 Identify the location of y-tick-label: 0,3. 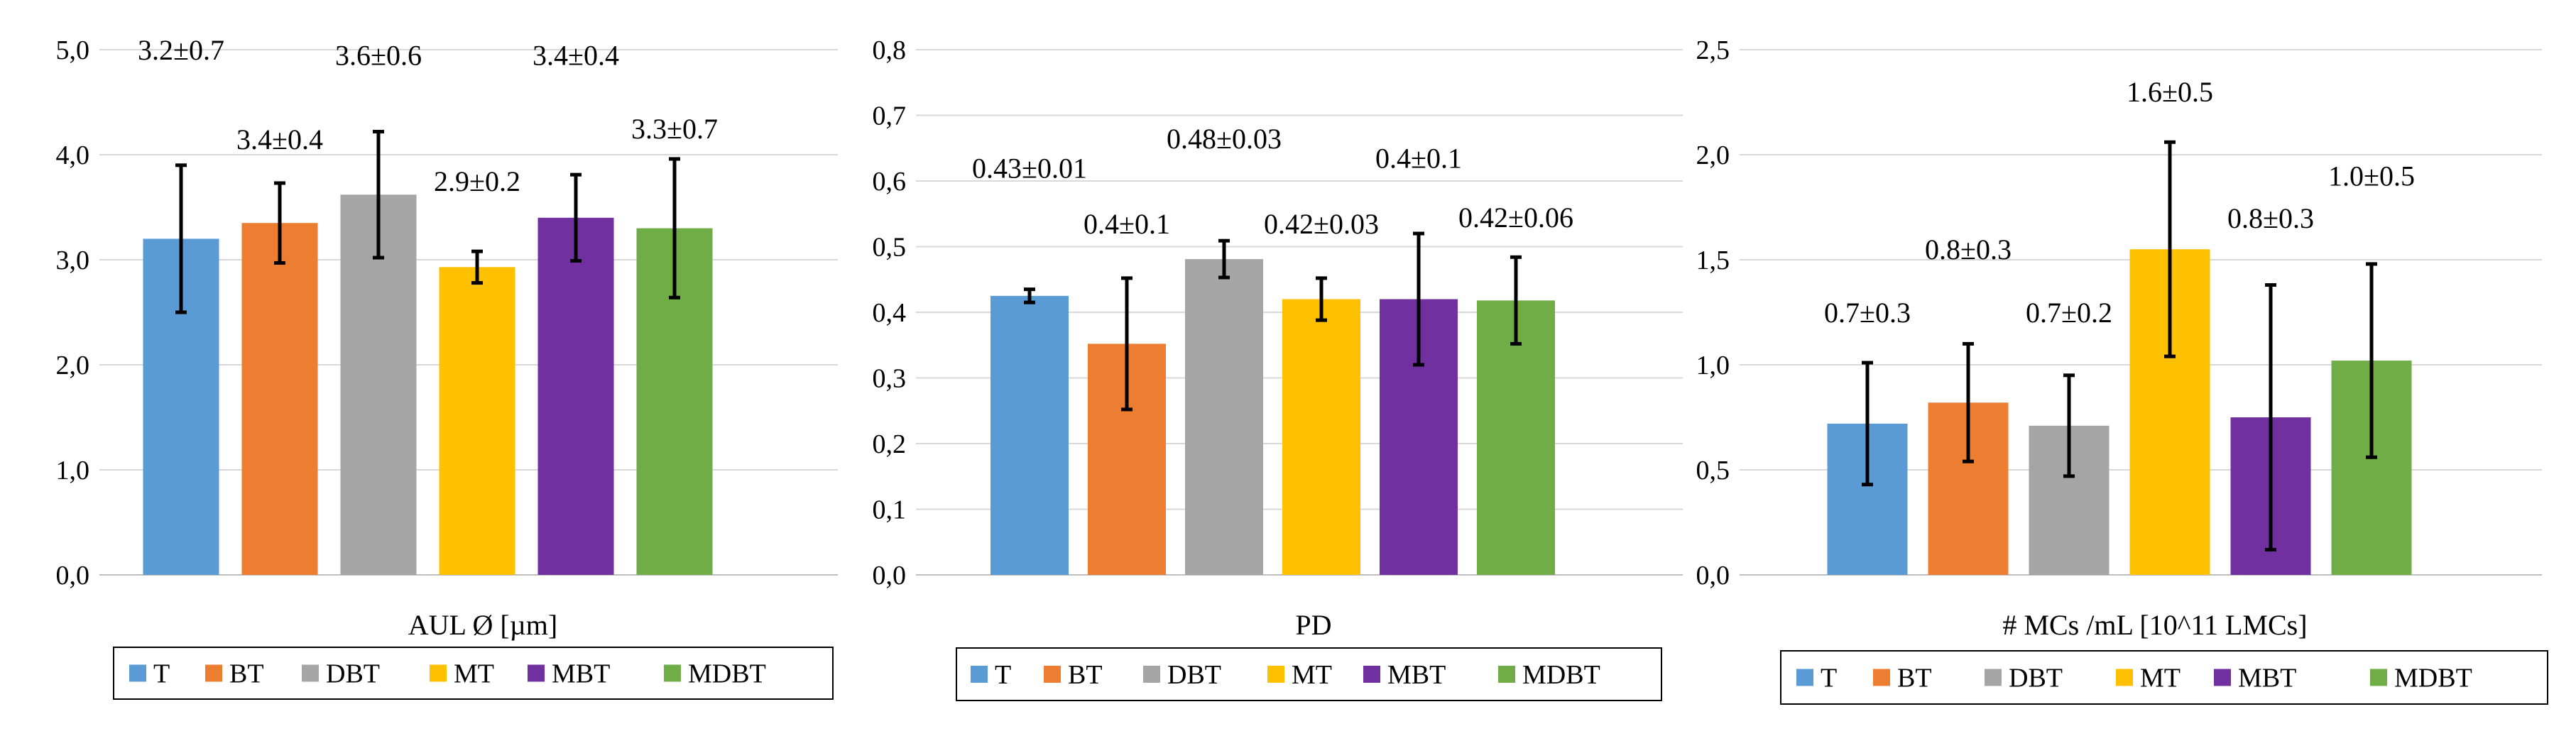
(890, 379).